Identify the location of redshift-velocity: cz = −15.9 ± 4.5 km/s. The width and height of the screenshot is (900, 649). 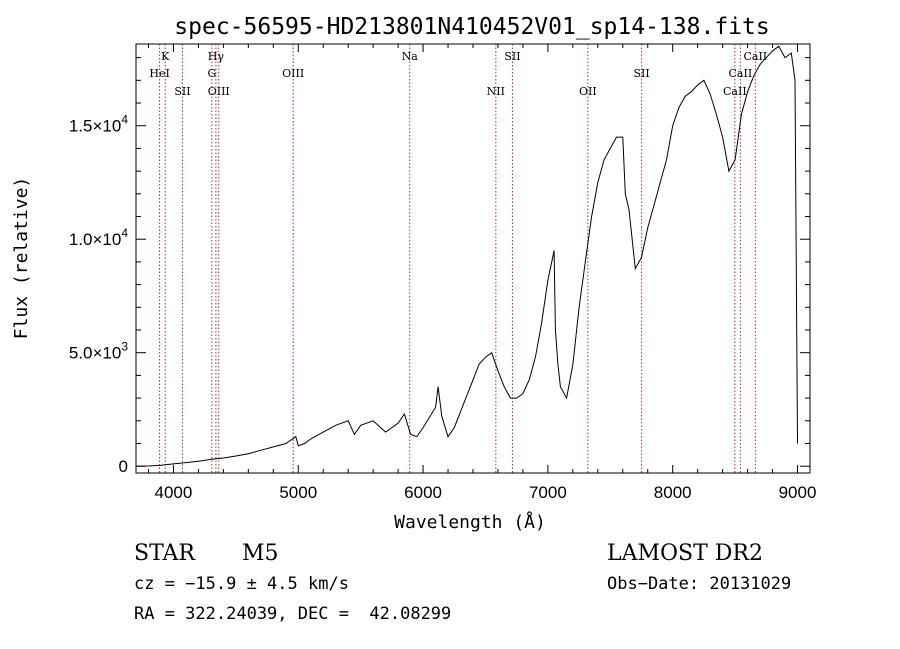
(241, 584).